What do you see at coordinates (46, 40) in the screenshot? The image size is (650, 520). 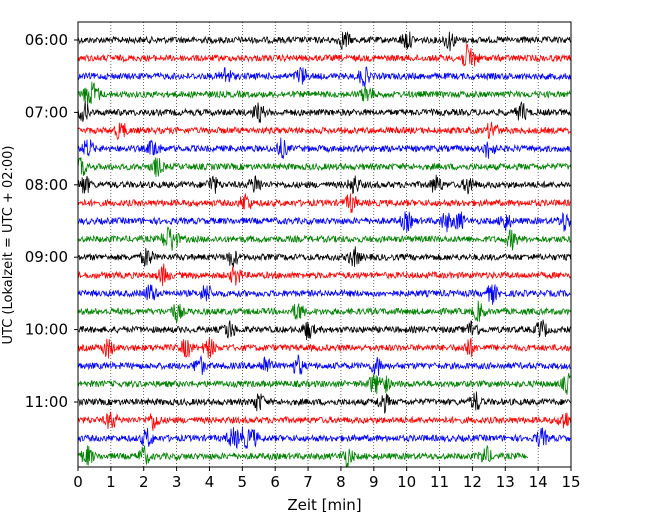 I see `y-tick-label: 06:00` at bounding box center [46, 40].